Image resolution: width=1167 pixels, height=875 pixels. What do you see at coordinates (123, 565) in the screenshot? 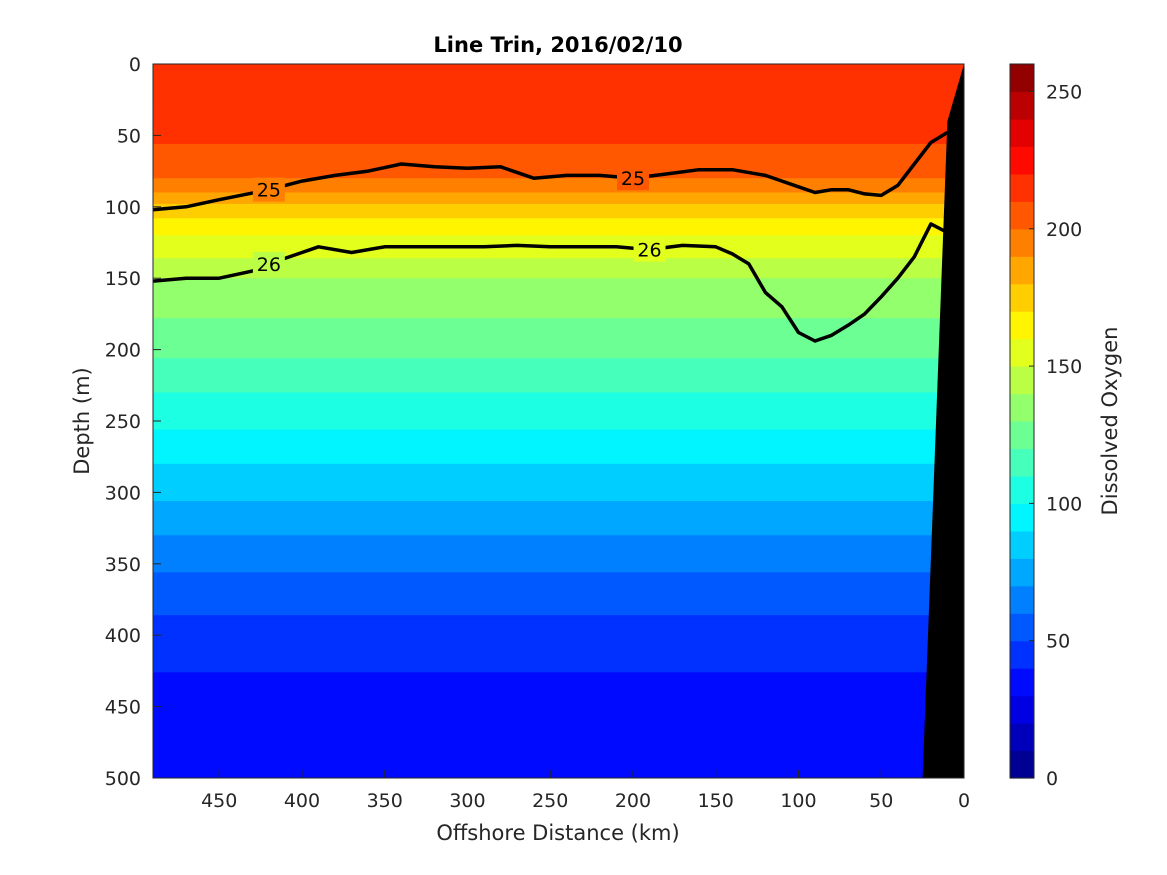
I see `y-tick-label: 350` at bounding box center [123, 565].